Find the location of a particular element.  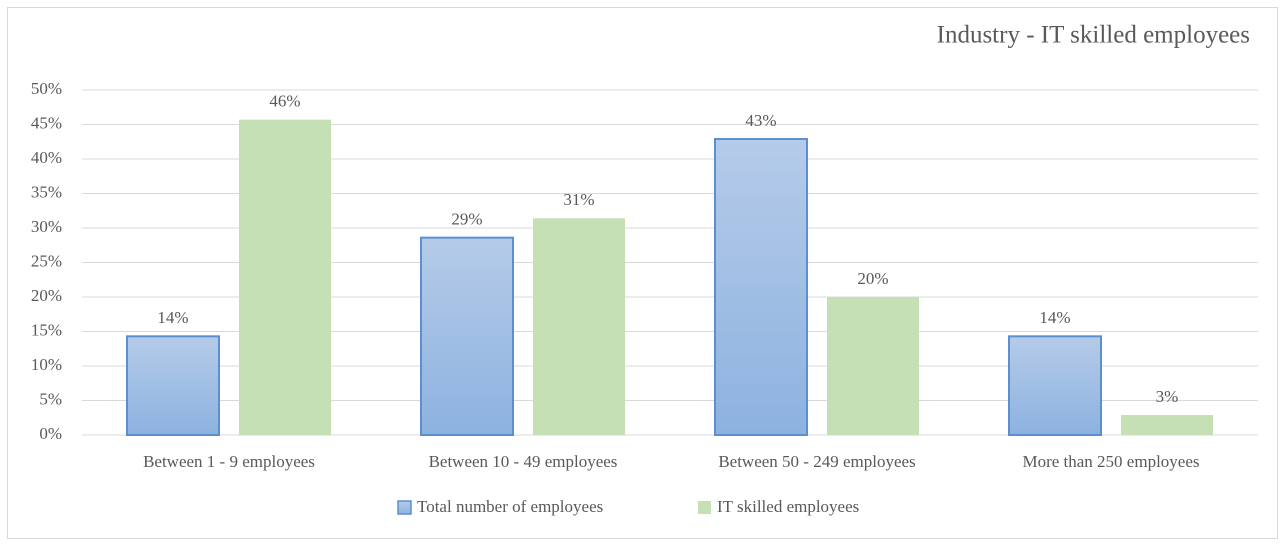

y-tick-label: 20% is located at coordinates (46, 295).